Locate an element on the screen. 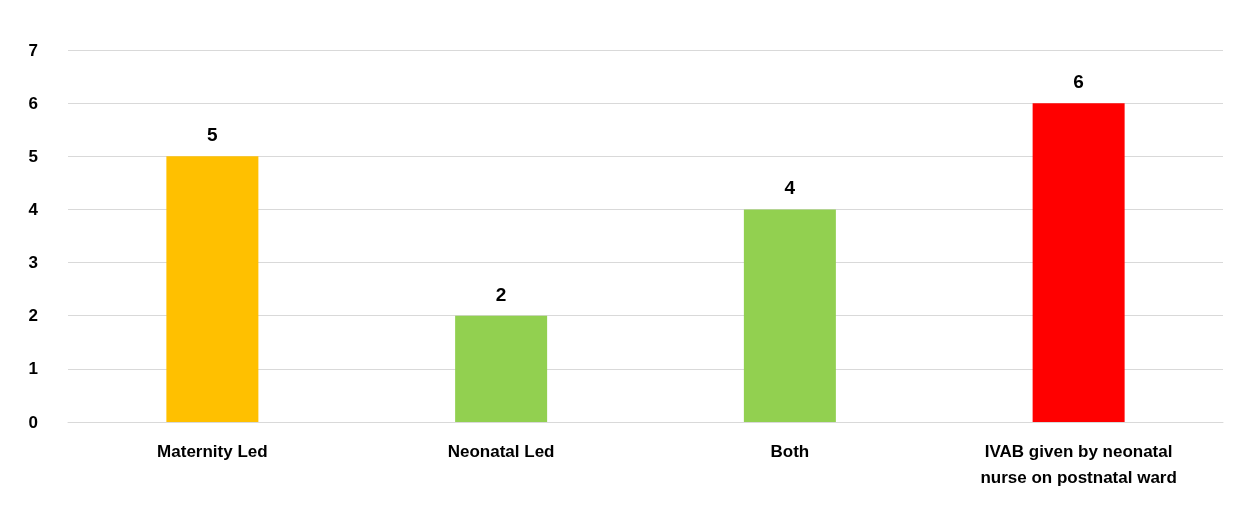 The image size is (1249, 517). x-tick-label: Both is located at coordinates (790, 451).